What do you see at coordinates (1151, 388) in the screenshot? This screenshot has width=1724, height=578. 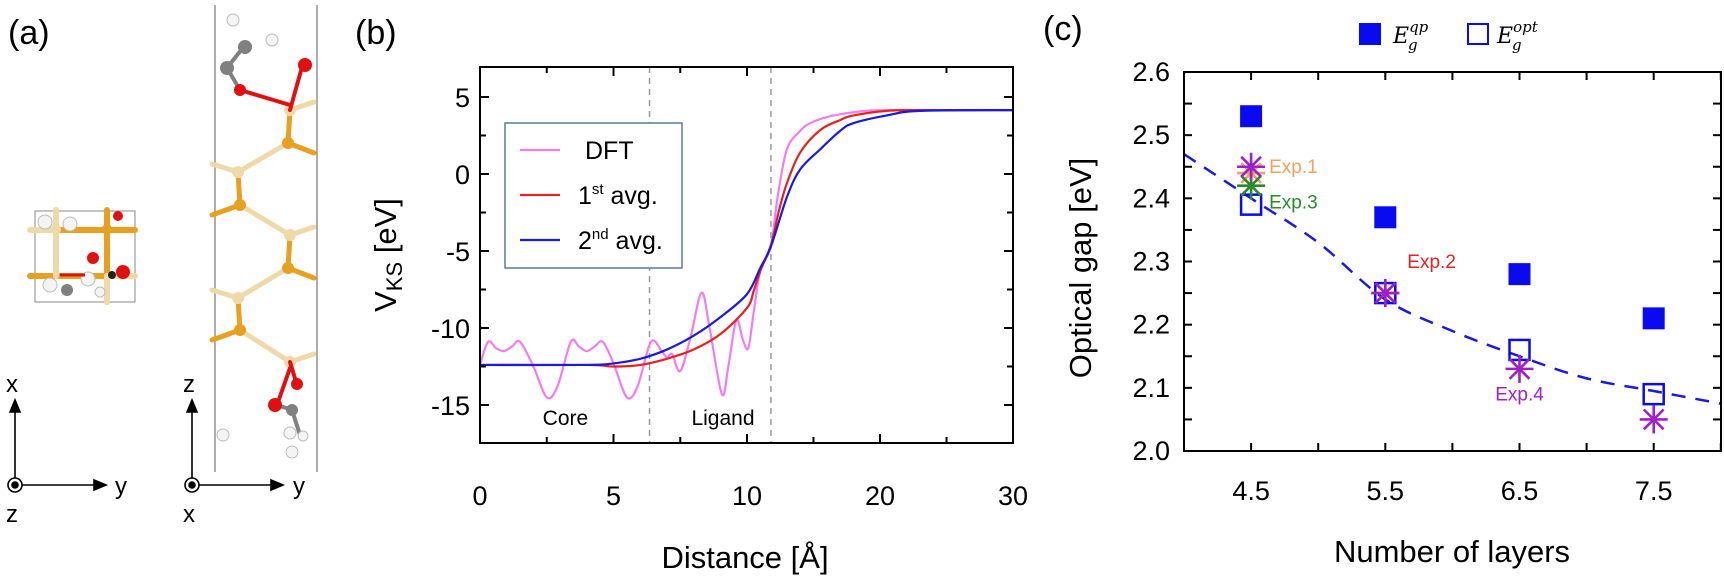 I see `y-tick-label: 2.1` at bounding box center [1151, 388].